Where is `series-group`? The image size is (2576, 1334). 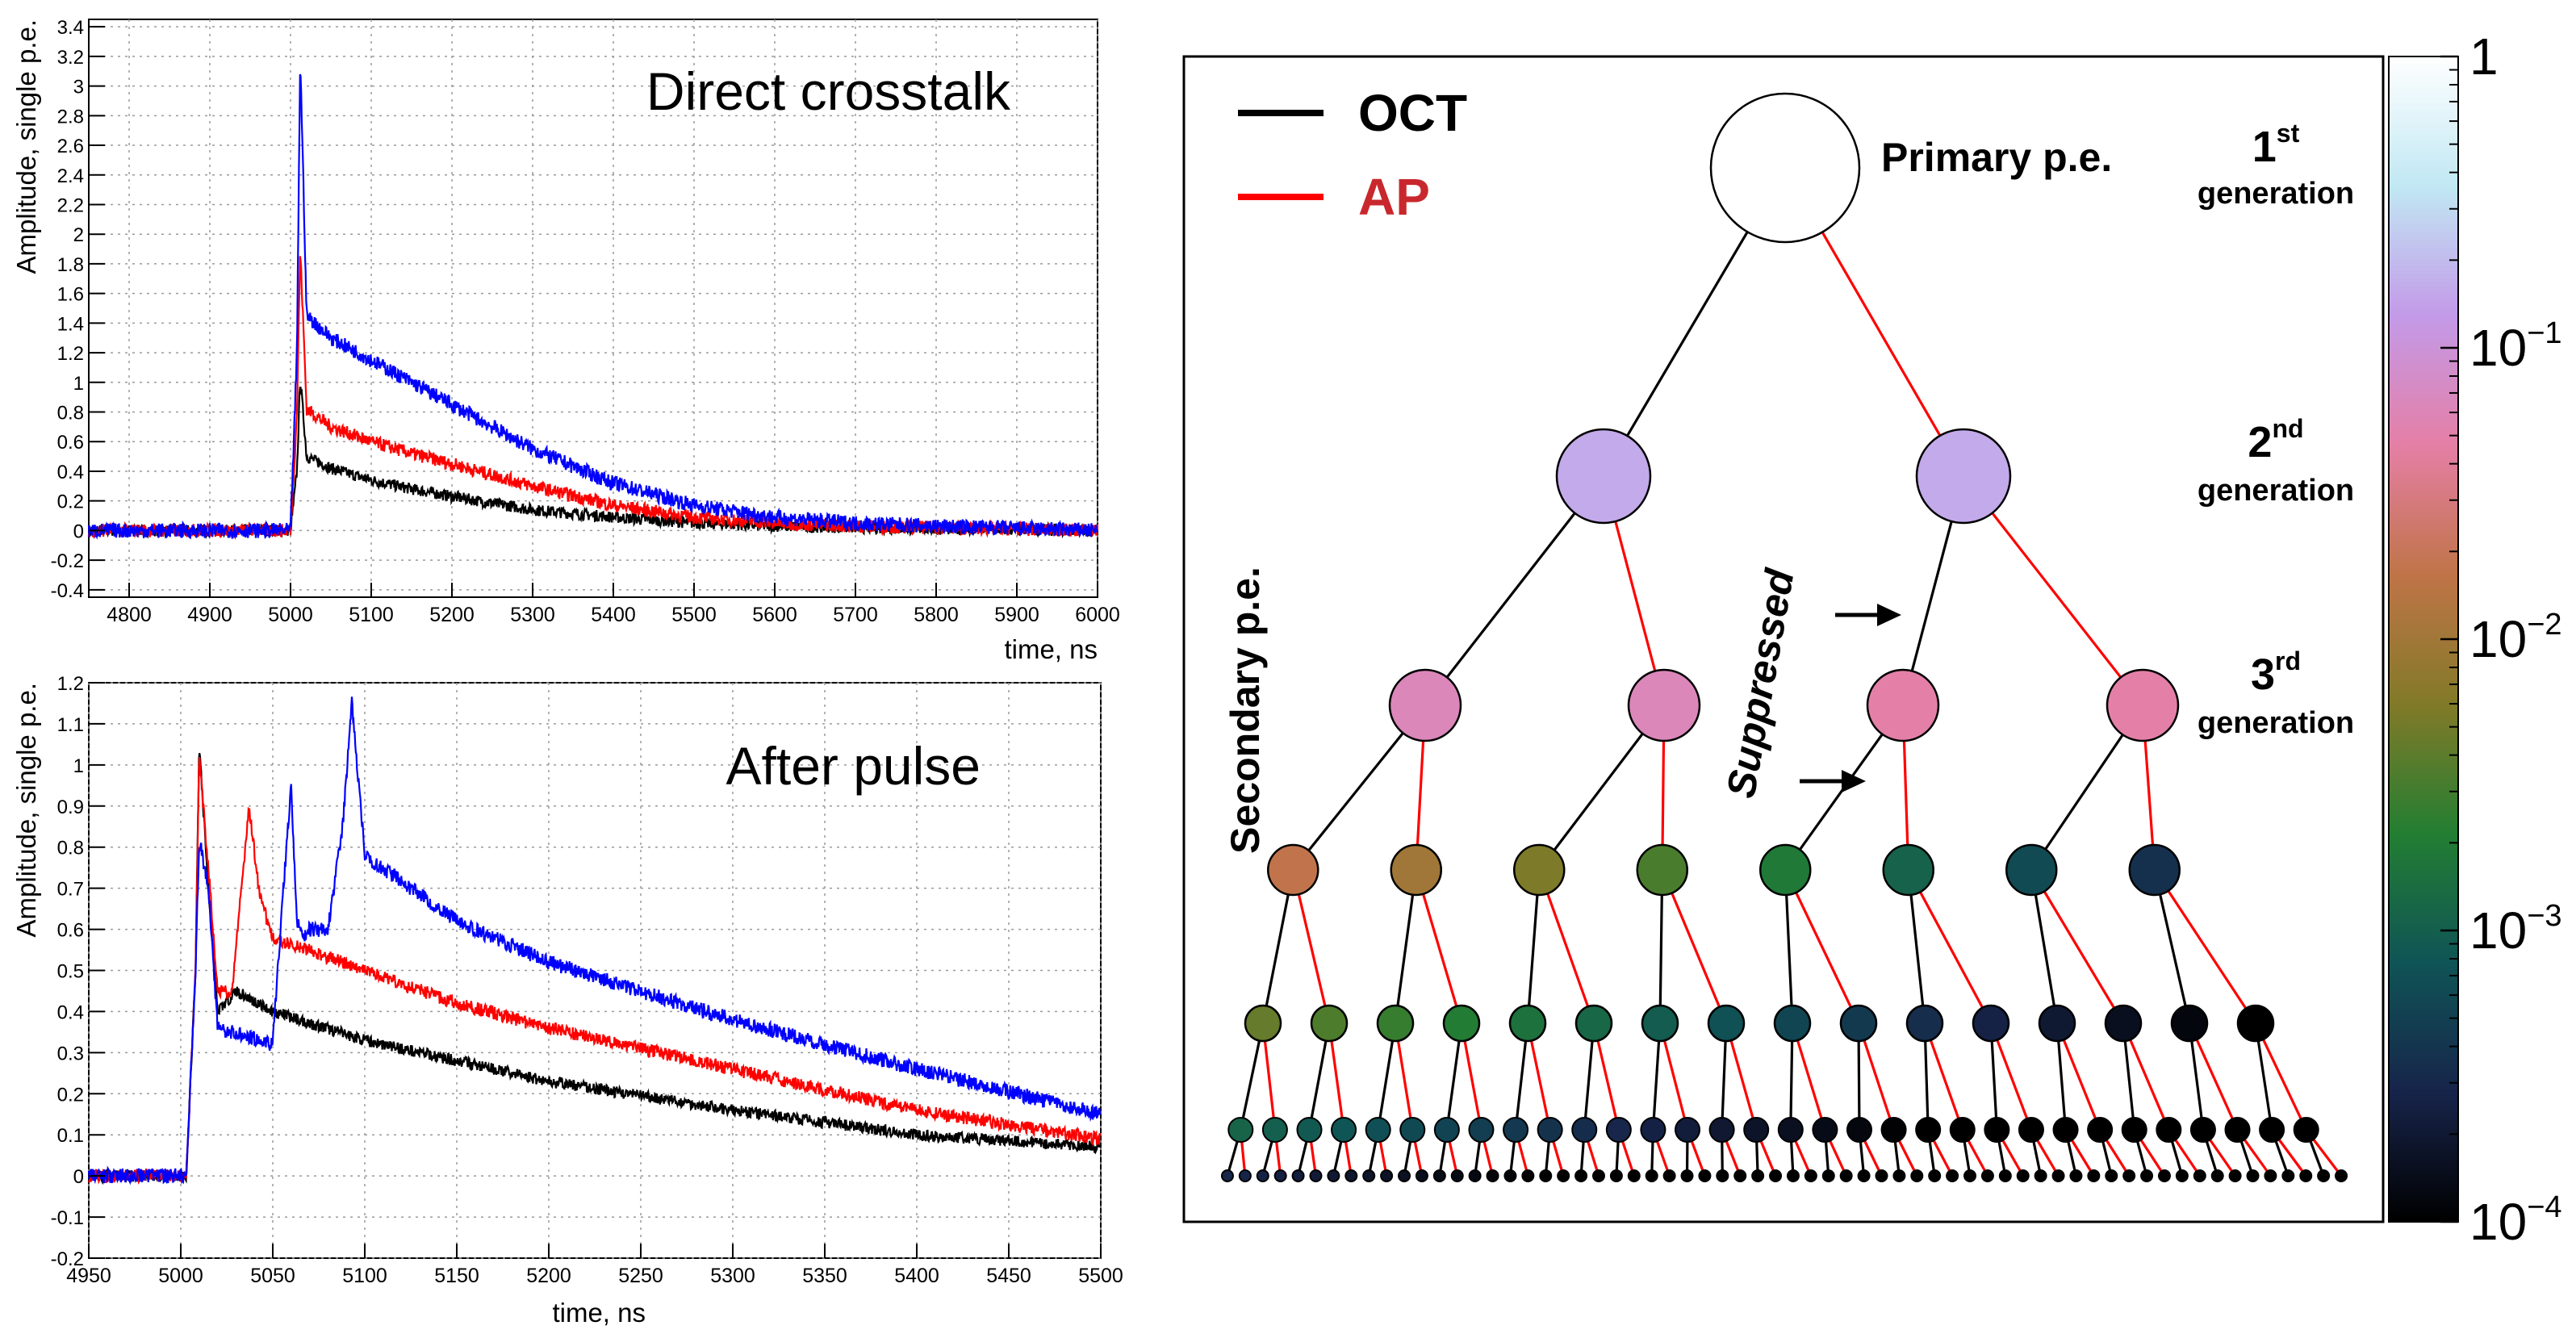 series-group is located at coordinates (594, 941).